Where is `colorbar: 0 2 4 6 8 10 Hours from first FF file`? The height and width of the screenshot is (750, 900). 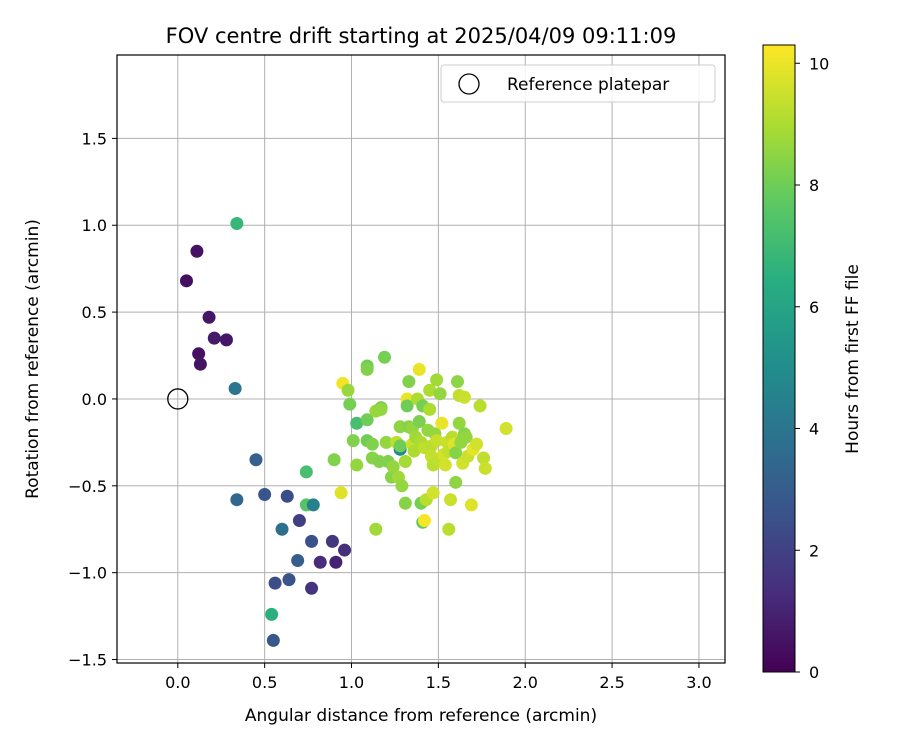 colorbar: 0 2 4 6 8 10 Hours from first FF file is located at coordinates (812, 363).